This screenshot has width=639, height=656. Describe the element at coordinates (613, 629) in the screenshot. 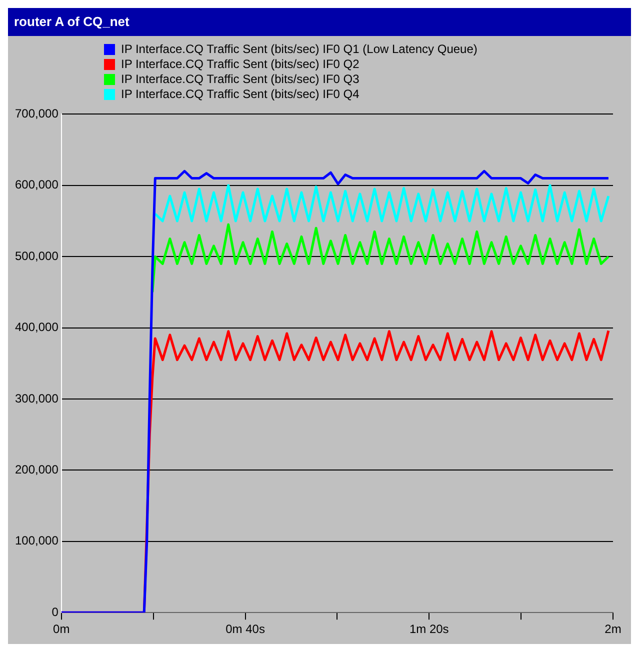

I see `x-tick-label: 2m` at that location.